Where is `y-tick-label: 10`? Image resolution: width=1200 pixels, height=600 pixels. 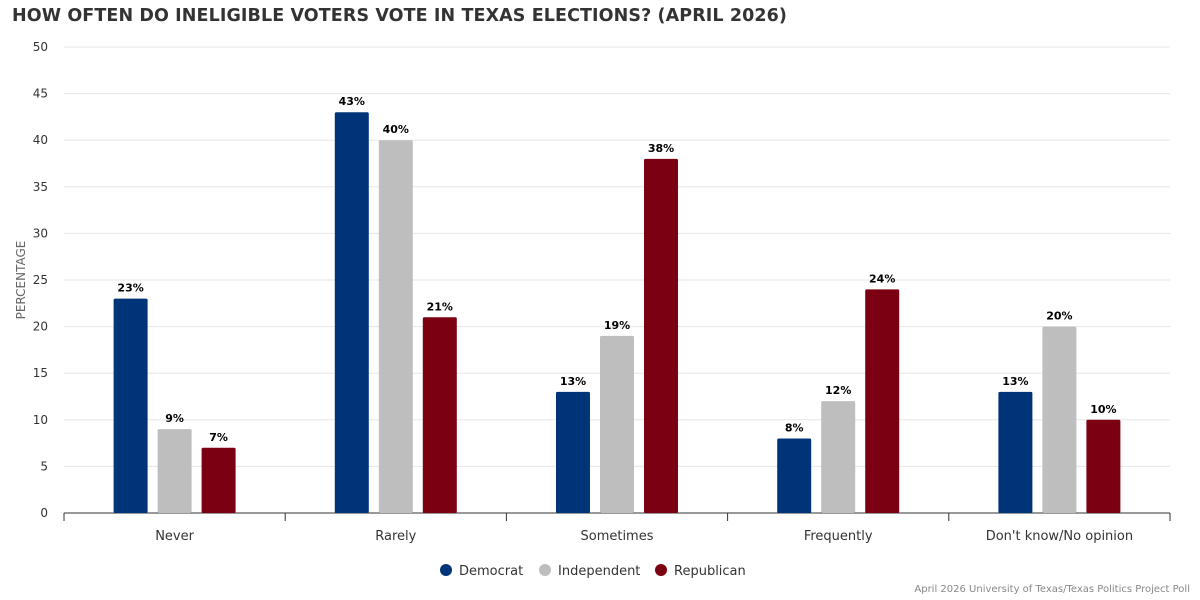
y-tick-label: 10 is located at coordinates (40, 420).